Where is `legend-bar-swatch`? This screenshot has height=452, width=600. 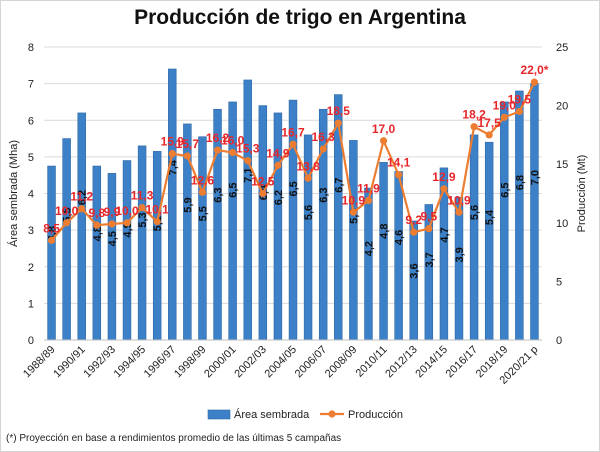 legend-bar-swatch is located at coordinates (219, 414).